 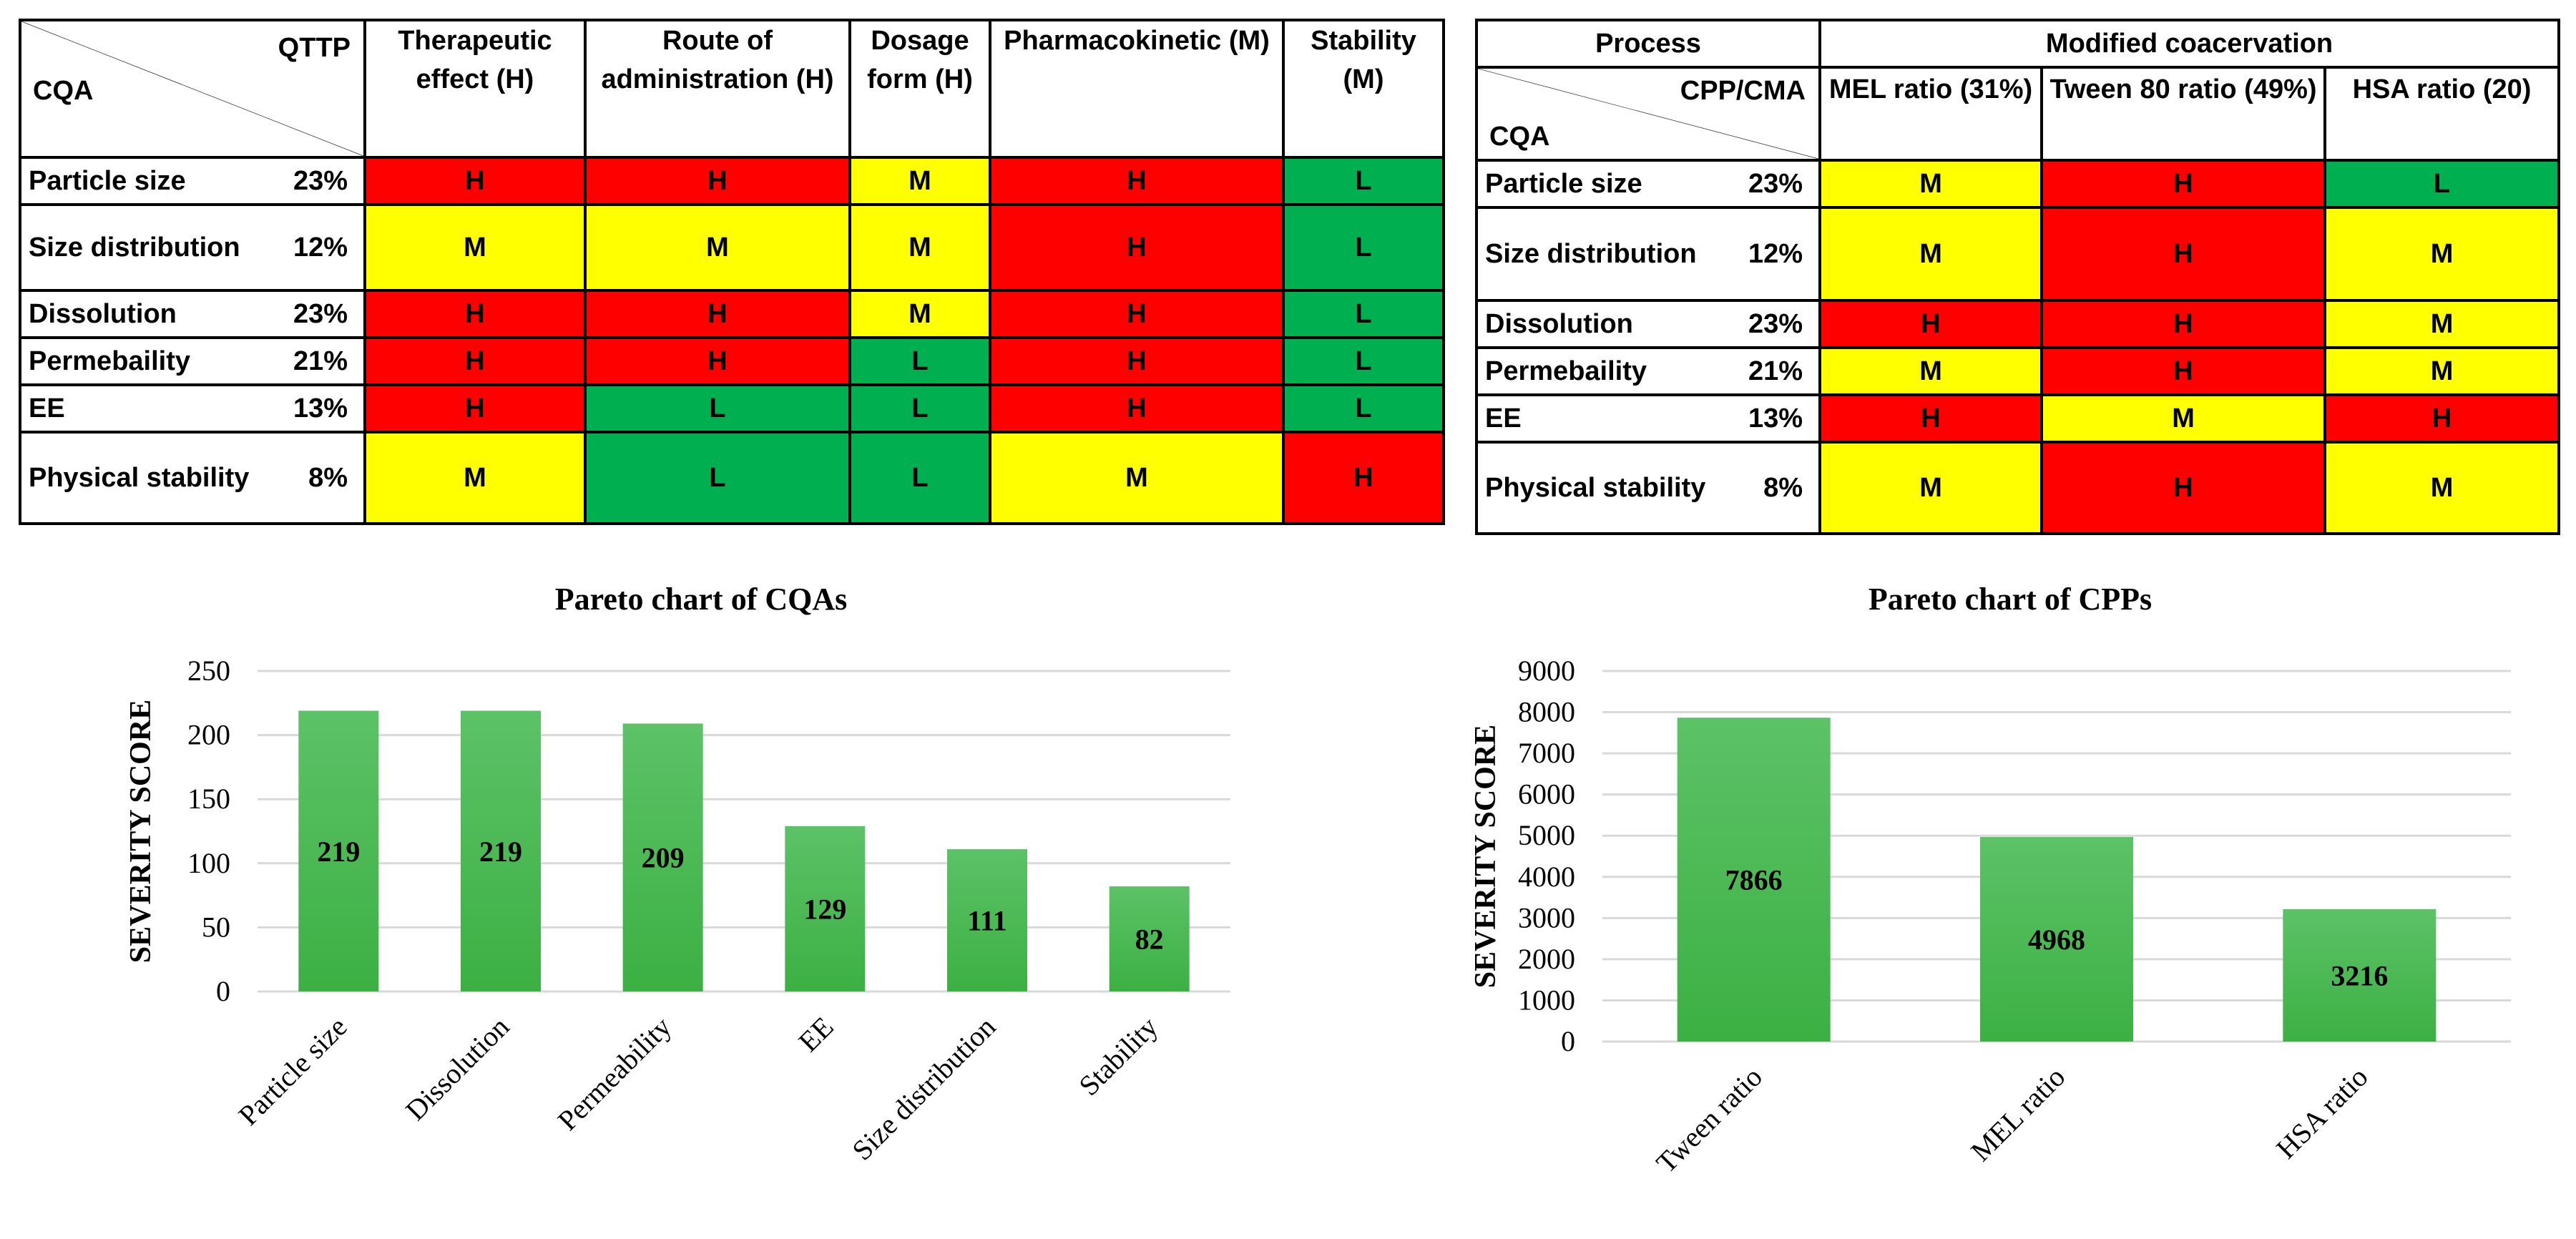 I want to click on table2-col-header: HSA ratio (20), so click(x=2442, y=114).